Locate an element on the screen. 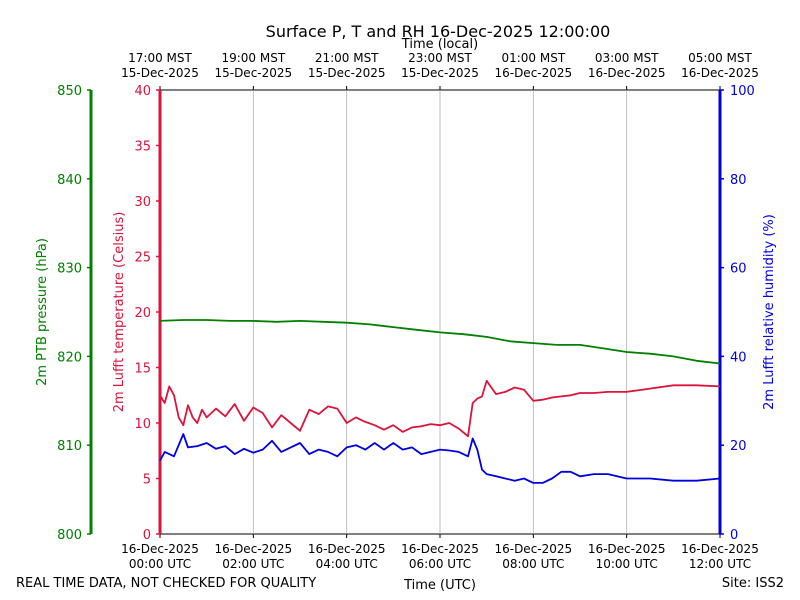 The width and height of the screenshot is (800, 600). temperature-tick-label: 30 is located at coordinates (142, 202).